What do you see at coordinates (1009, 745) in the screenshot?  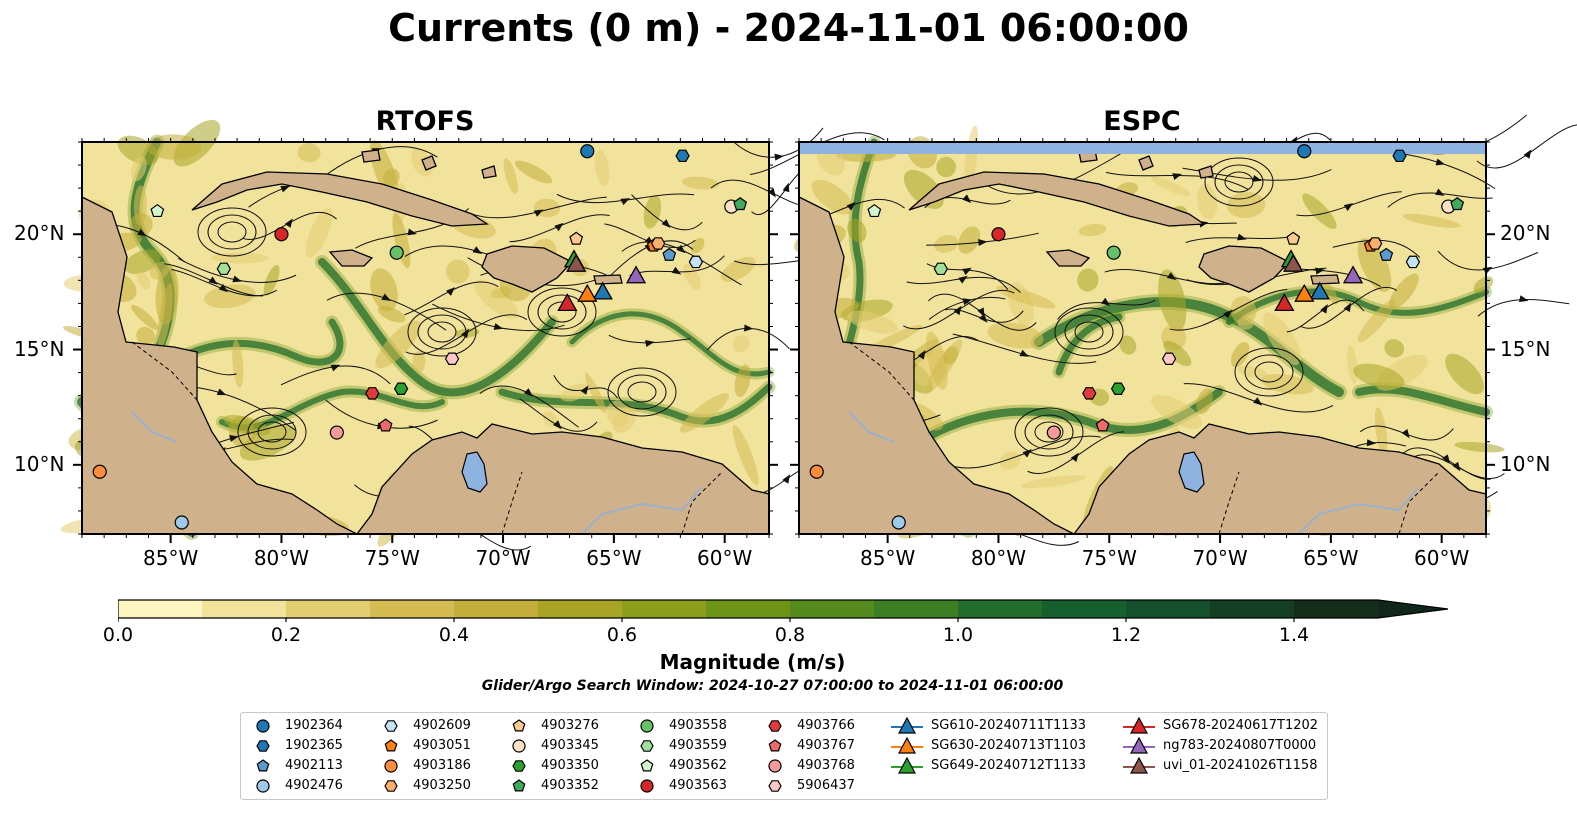 I see `legend-label: SG630-20240713T1103` at bounding box center [1009, 745].